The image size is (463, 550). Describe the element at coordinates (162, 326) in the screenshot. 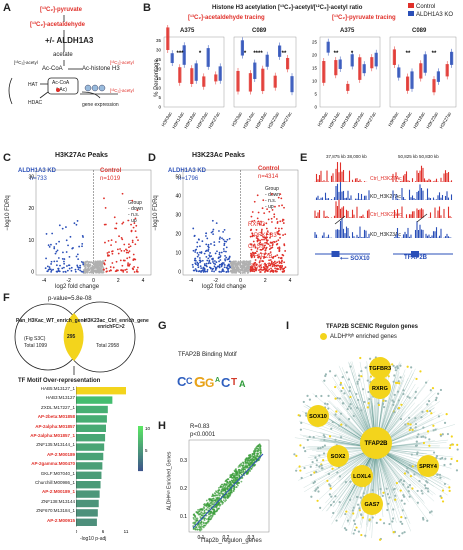

I see `panel-g-label: G` at that location.